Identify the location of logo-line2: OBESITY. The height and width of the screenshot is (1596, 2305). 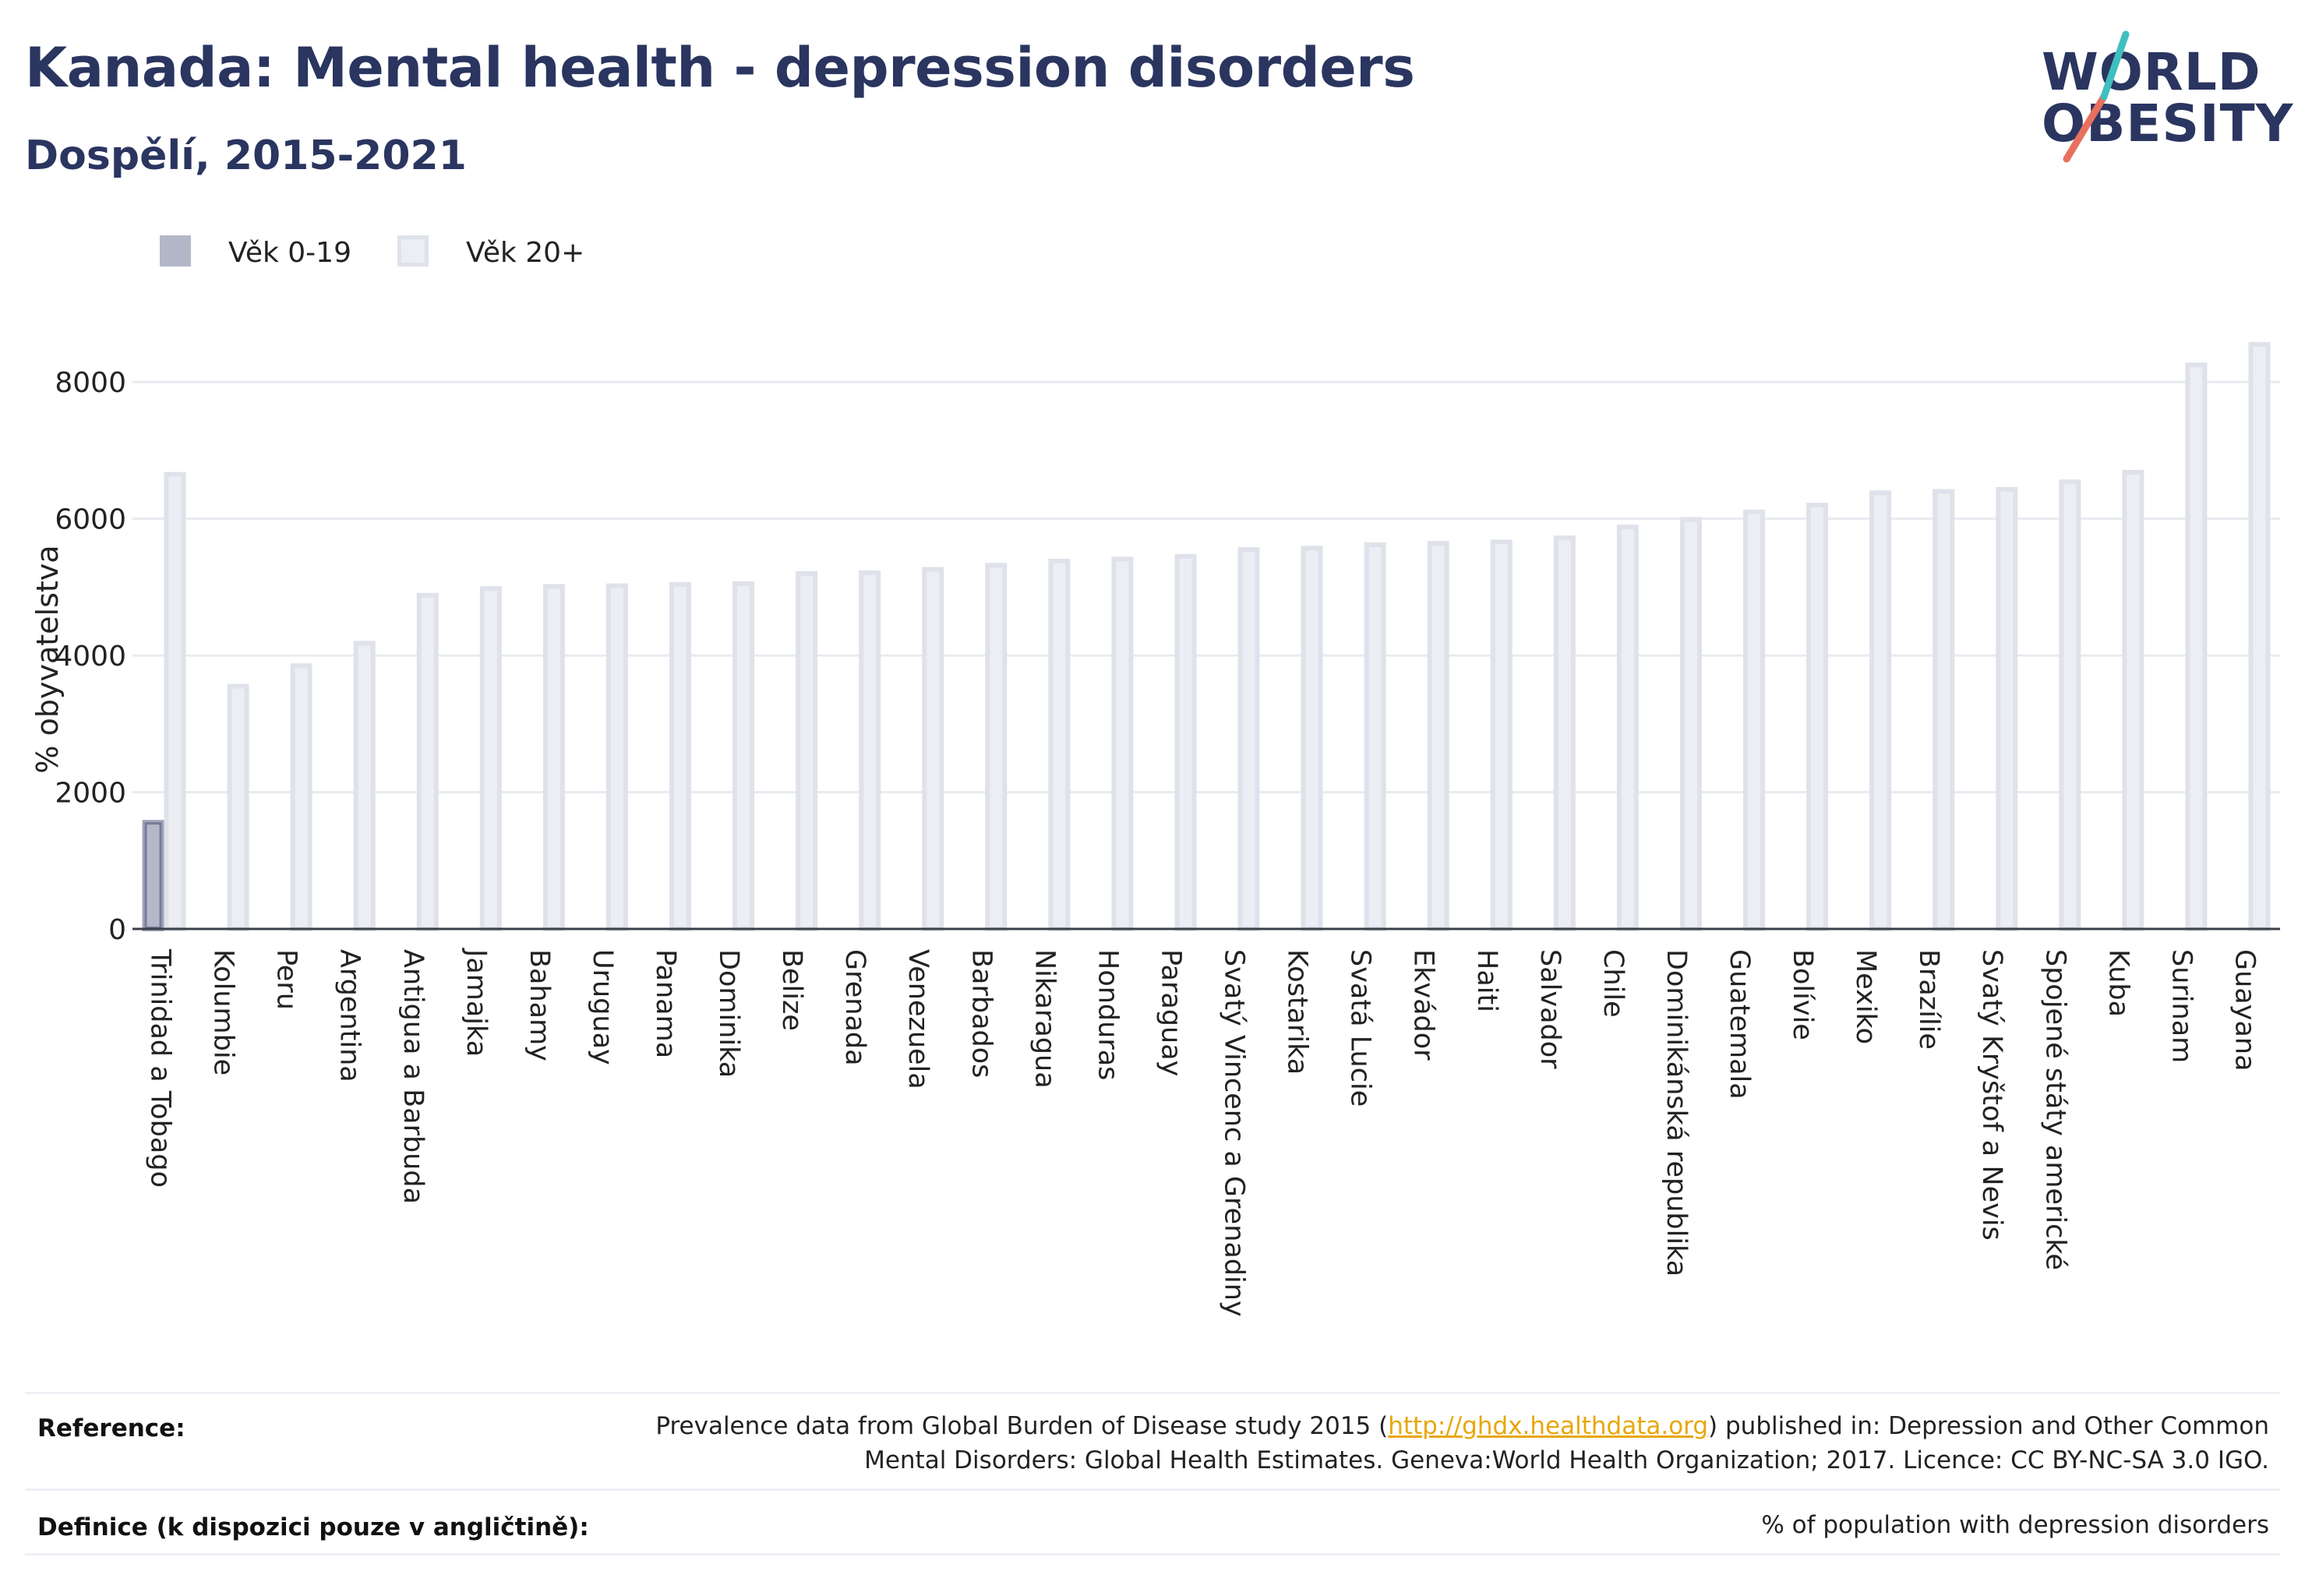
(2168, 124).